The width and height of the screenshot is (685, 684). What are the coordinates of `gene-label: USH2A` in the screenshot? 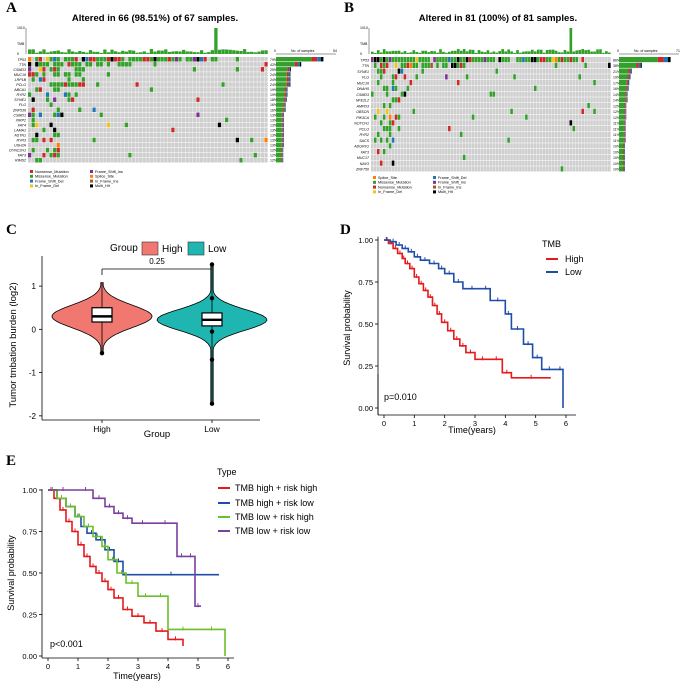 It's located at (20, 146).